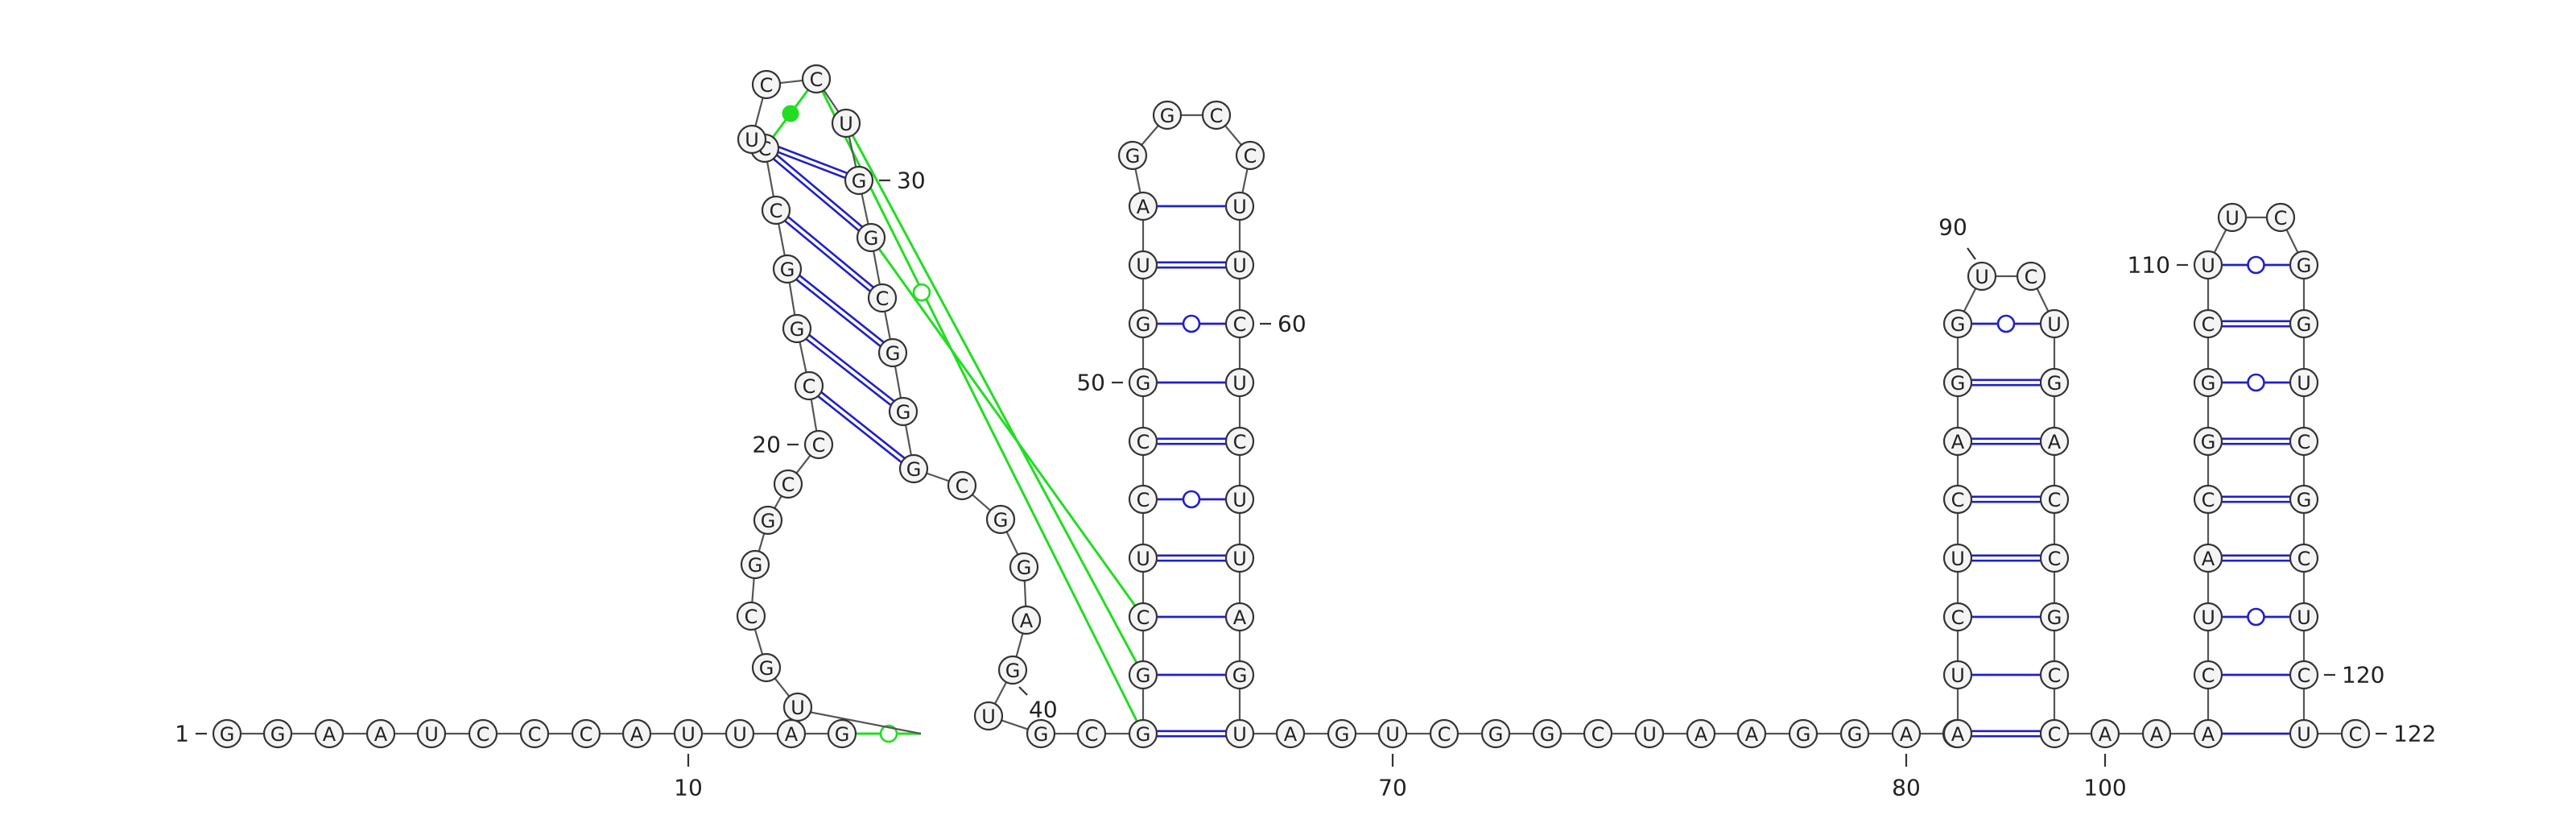 The width and height of the screenshot is (2576, 815). Describe the element at coordinates (913, 468) in the screenshot. I see `nucleotide-35: G` at that location.